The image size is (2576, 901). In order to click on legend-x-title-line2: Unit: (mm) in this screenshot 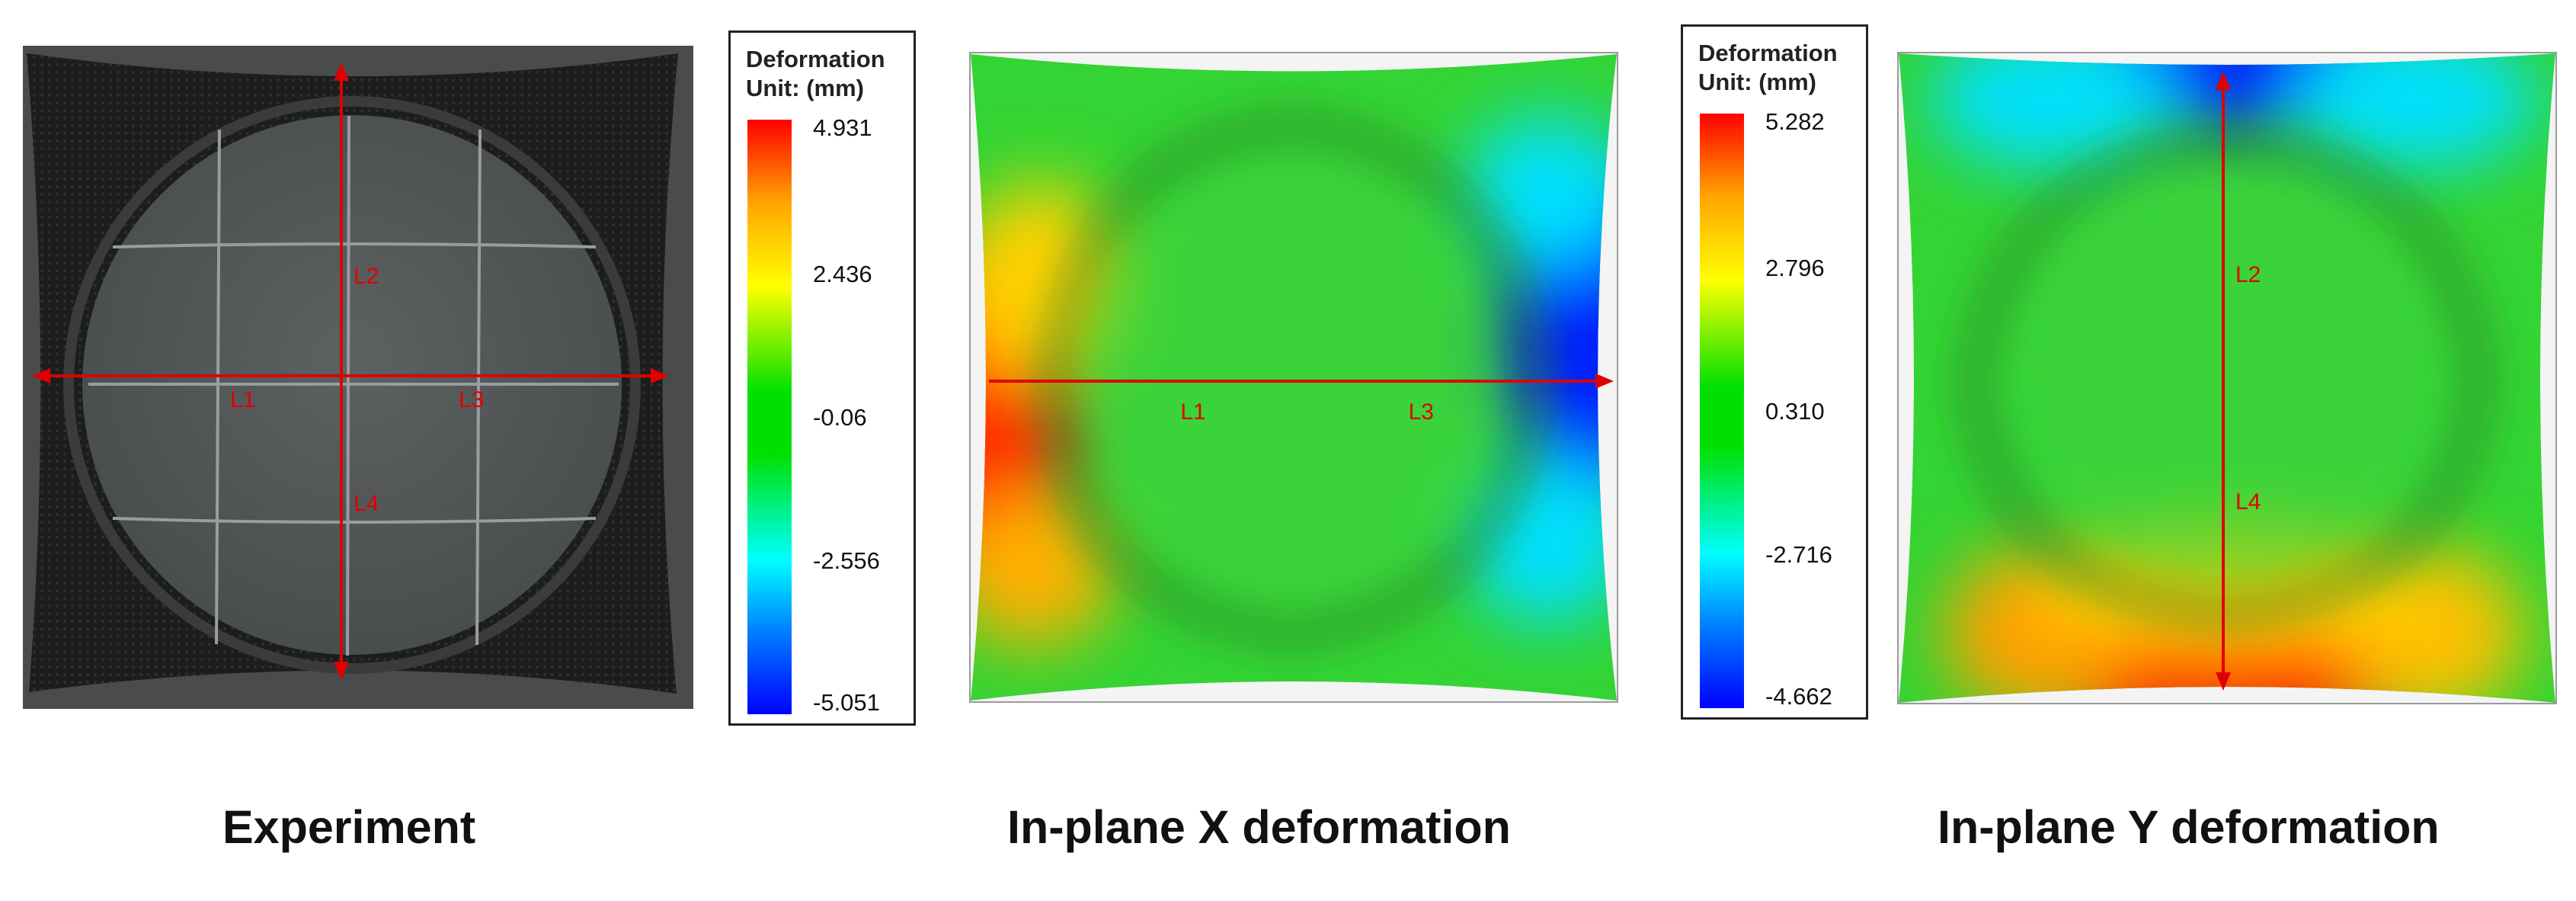, I will do `click(805, 88)`.